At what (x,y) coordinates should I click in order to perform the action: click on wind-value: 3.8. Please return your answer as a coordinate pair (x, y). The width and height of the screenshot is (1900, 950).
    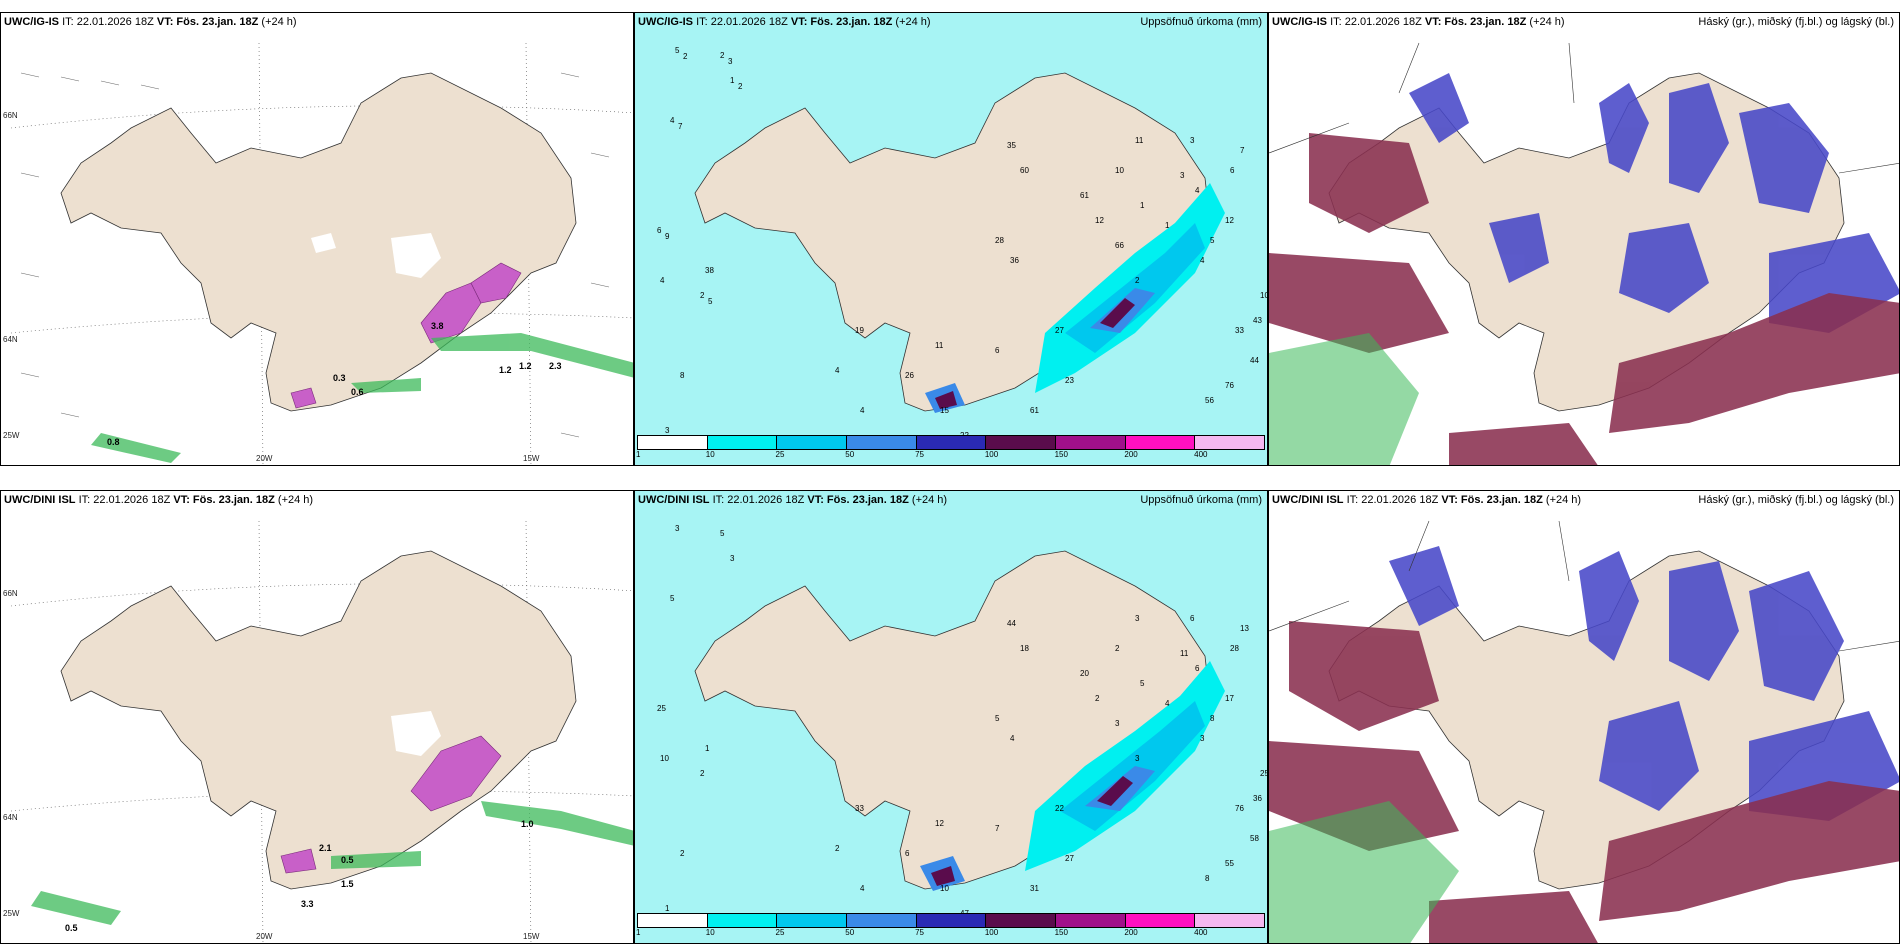
    Looking at the image, I should click on (437, 326).